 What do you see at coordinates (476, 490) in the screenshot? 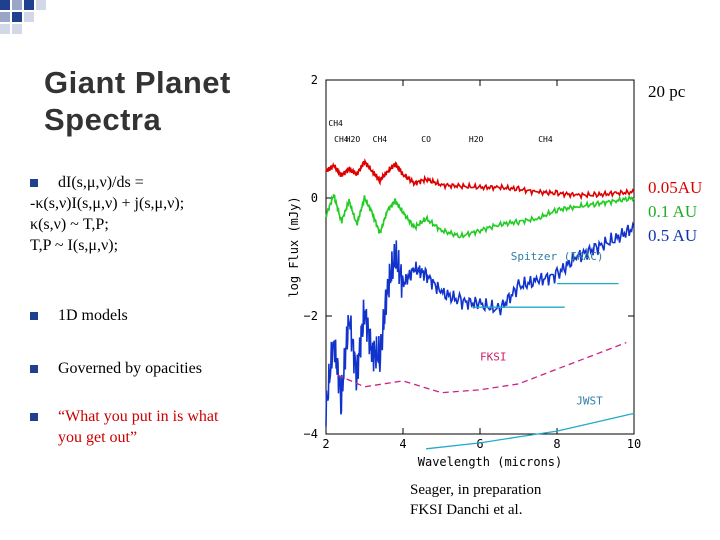
I see `credit-line-1: Seager, in preparation` at bounding box center [476, 490].